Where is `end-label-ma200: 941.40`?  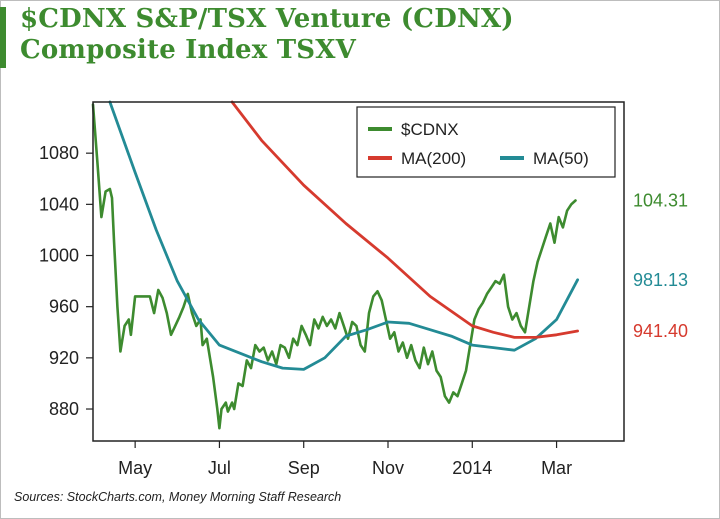
end-label-ma200: 941.40 is located at coordinates (660, 331).